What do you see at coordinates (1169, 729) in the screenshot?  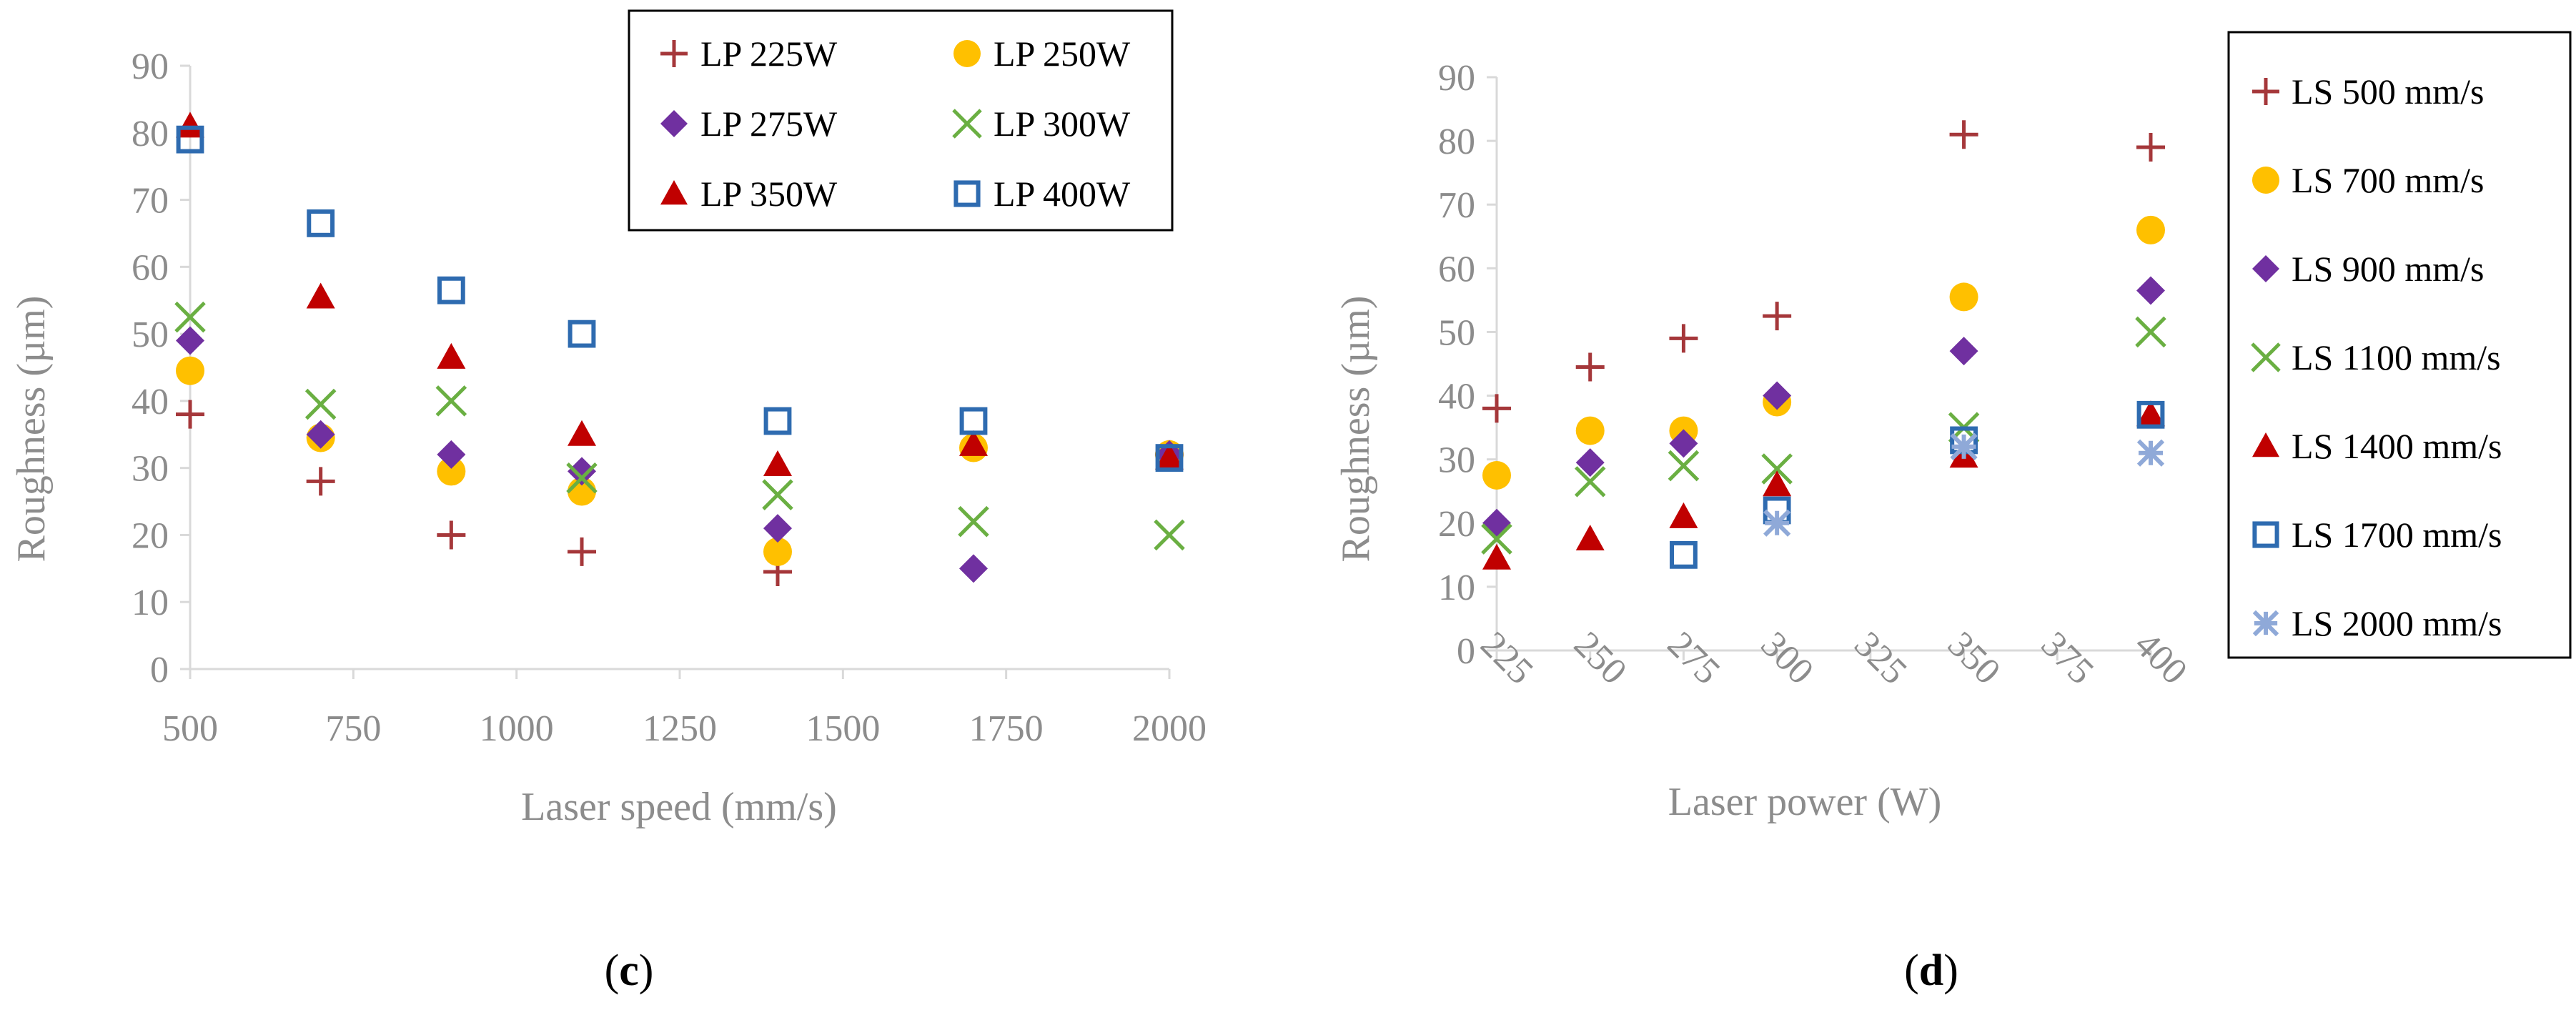 I see `x-tick-label: 2000` at bounding box center [1169, 729].